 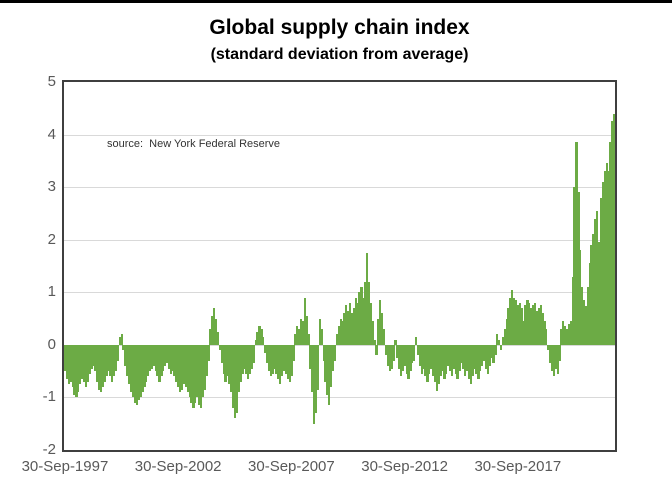 I want to click on y-tick-label: 4, so click(x=51, y=134).